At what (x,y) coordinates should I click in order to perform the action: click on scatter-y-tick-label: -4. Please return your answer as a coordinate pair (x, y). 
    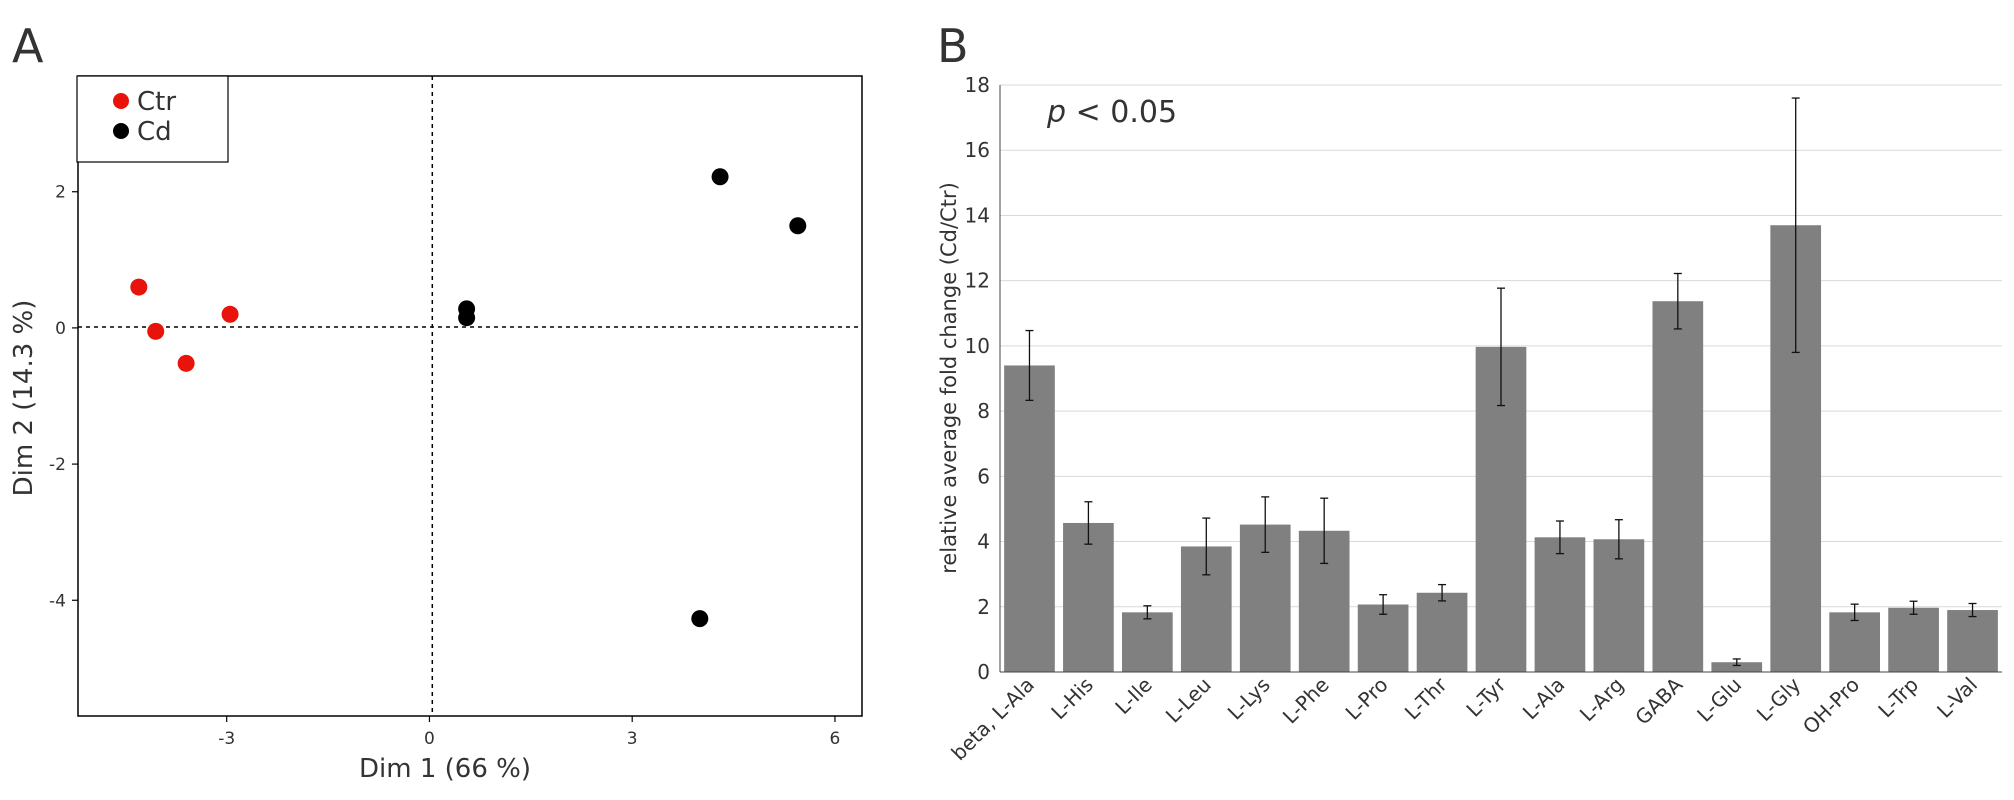
    Looking at the image, I should click on (57, 601).